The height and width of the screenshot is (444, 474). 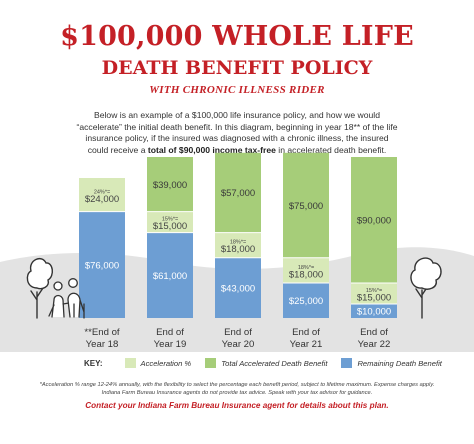 I want to click on page-subtitle: WITH CHRONIC ILLNESS RIDER, so click(x=237, y=90).